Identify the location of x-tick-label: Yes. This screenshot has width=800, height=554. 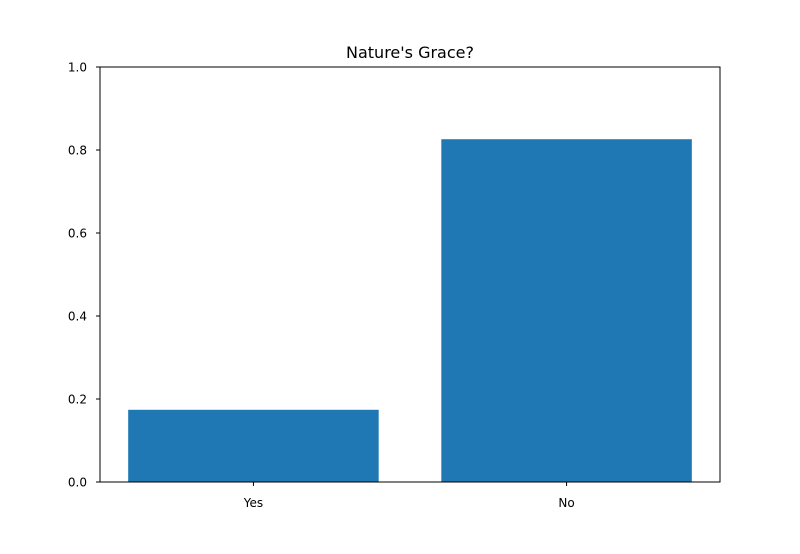
(253, 503).